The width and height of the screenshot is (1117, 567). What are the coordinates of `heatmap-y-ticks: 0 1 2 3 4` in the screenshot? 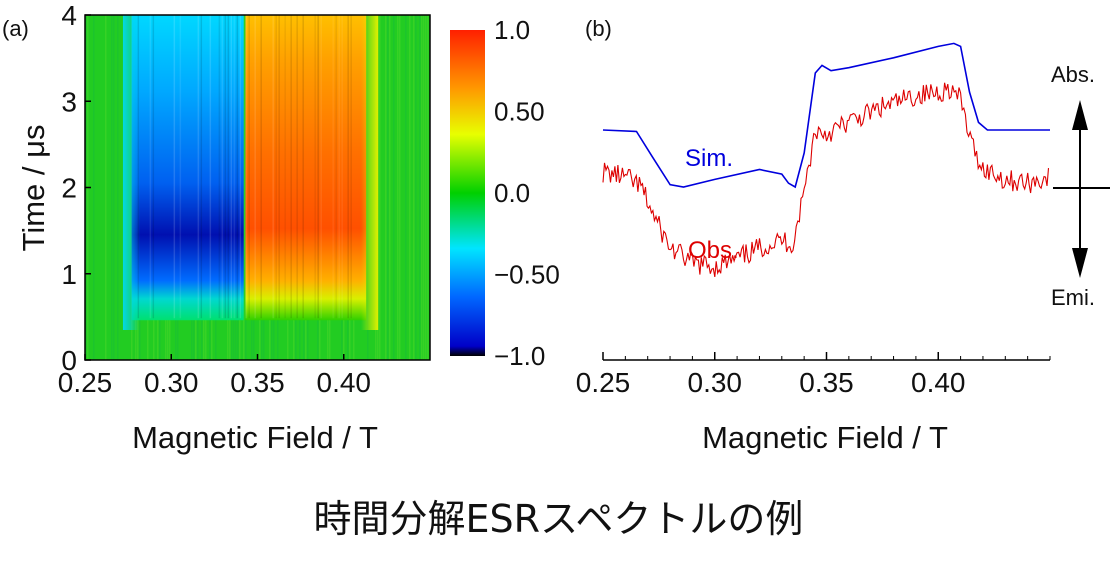 It's located at (76, 188).